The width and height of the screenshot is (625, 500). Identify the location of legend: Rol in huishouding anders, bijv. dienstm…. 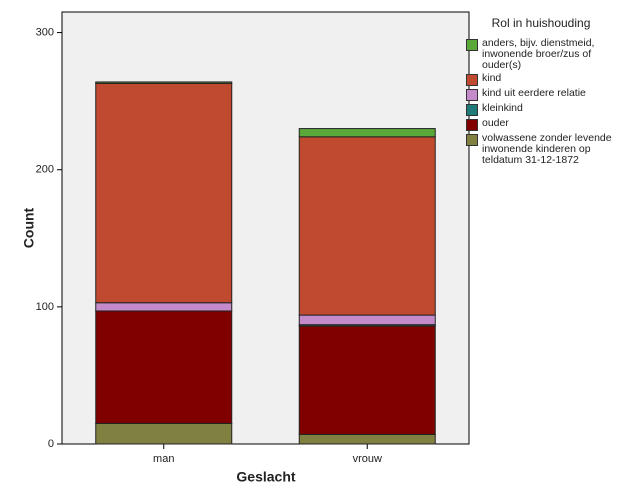
(541, 92).